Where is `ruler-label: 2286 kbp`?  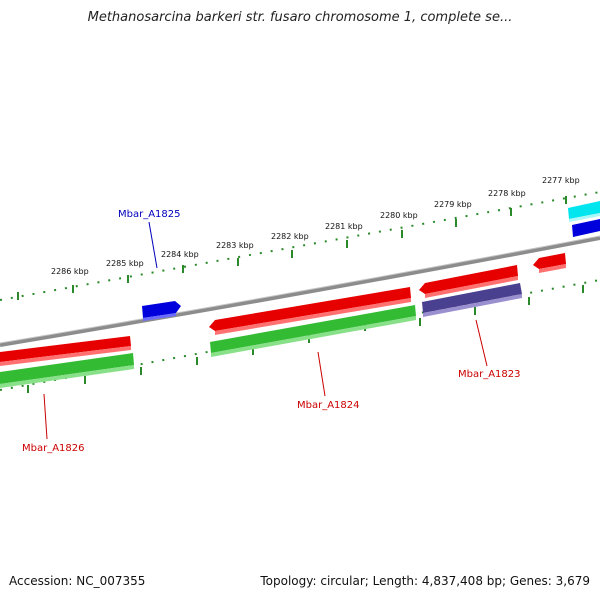
ruler-label: 2286 kbp is located at coordinates (70, 271).